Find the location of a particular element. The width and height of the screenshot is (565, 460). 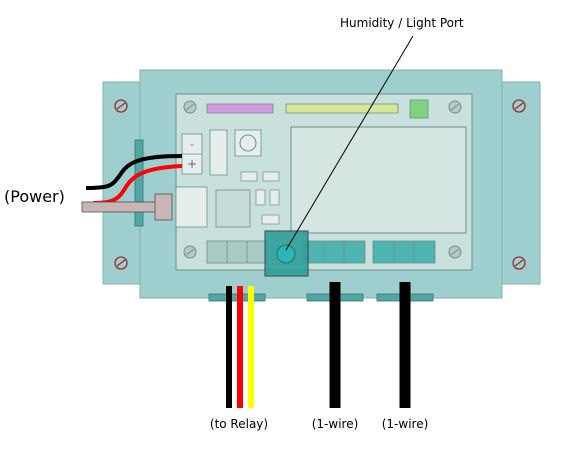

humidity-callout-line is located at coordinates (349, 143).